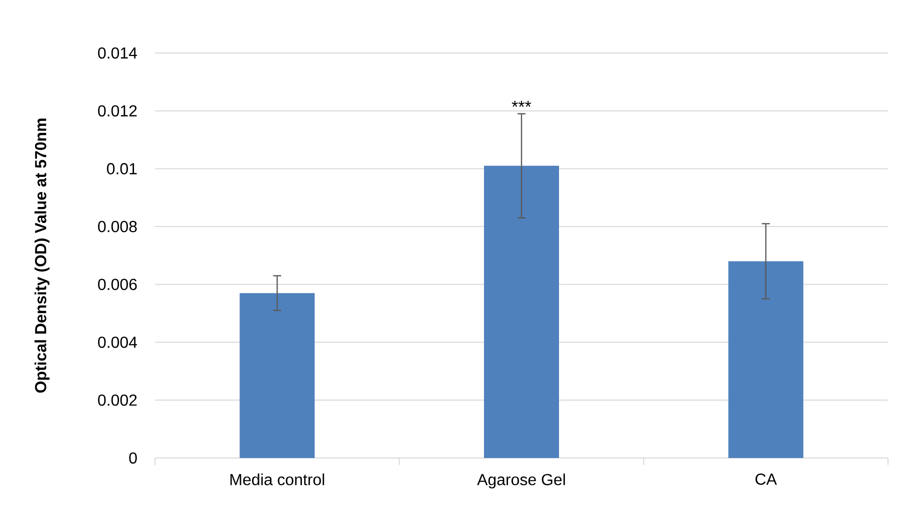  I want to click on x-tick-label: Media control, so click(277, 480).